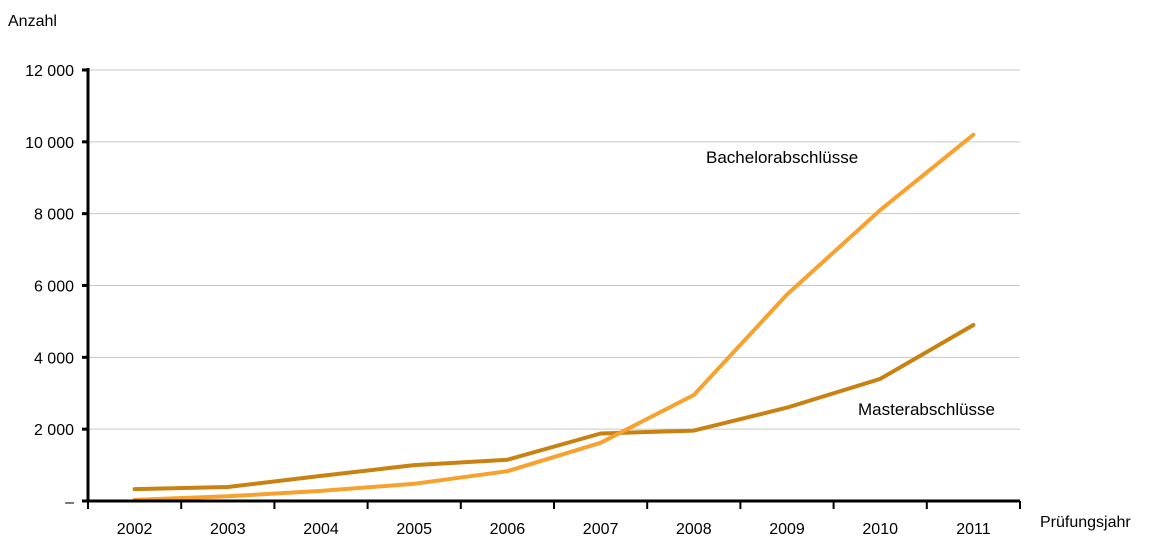 This screenshot has height=545, width=1168. I want to click on y-tick-label: 2 000, so click(54, 430).